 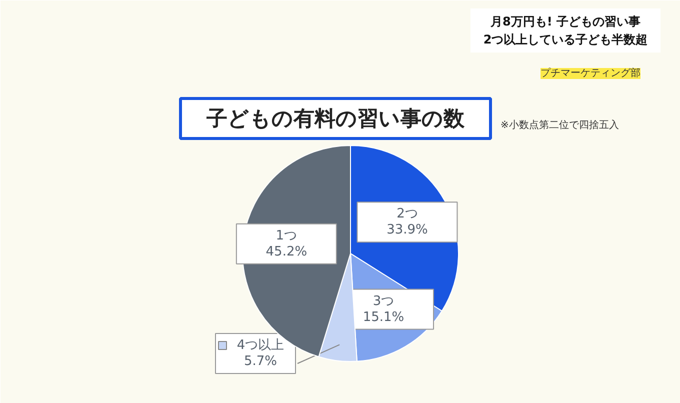 What do you see at coordinates (565, 30) in the screenshot?
I see `text: 月8万円も! 子どもの習い事 2つ以上している子ども半数超` at bounding box center [565, 30].